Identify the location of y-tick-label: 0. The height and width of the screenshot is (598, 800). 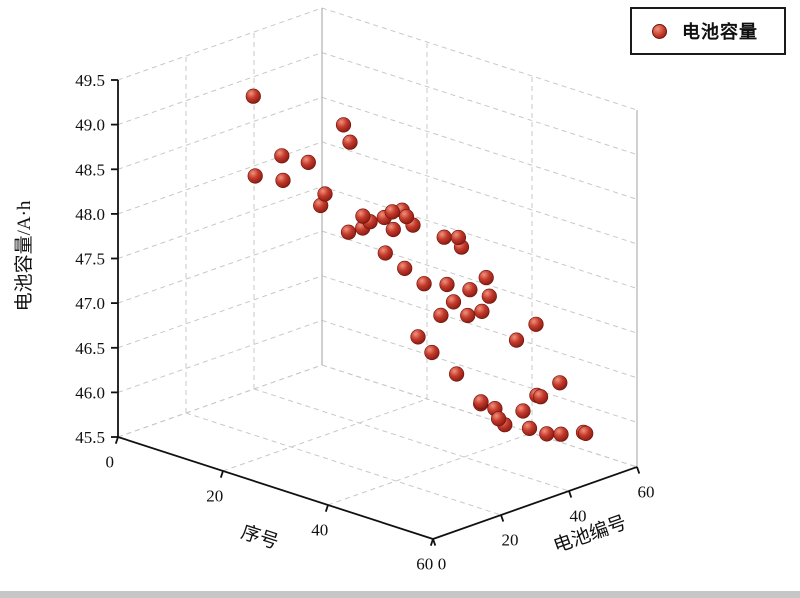
(442, 564).